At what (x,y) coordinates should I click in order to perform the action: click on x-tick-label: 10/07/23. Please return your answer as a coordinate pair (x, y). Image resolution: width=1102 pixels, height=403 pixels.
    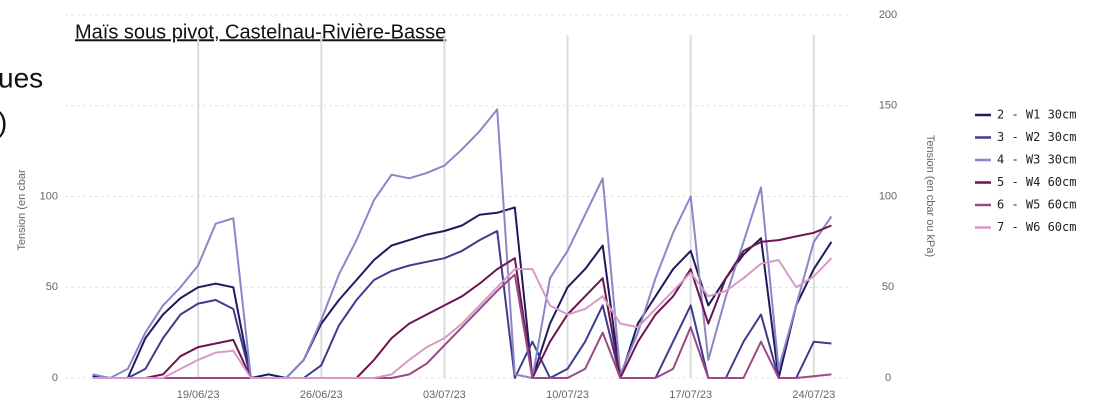
    Looking at the image, I should click on (567, 395).